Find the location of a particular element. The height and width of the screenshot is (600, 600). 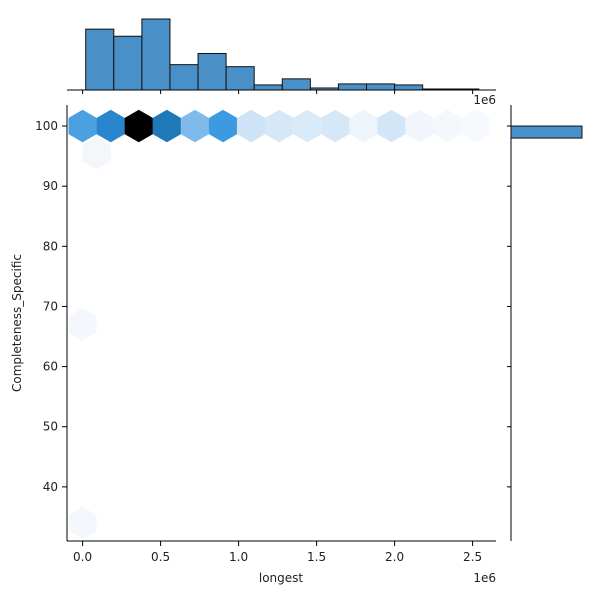

x-axis-label: longest is located at coordinates (281, 578).